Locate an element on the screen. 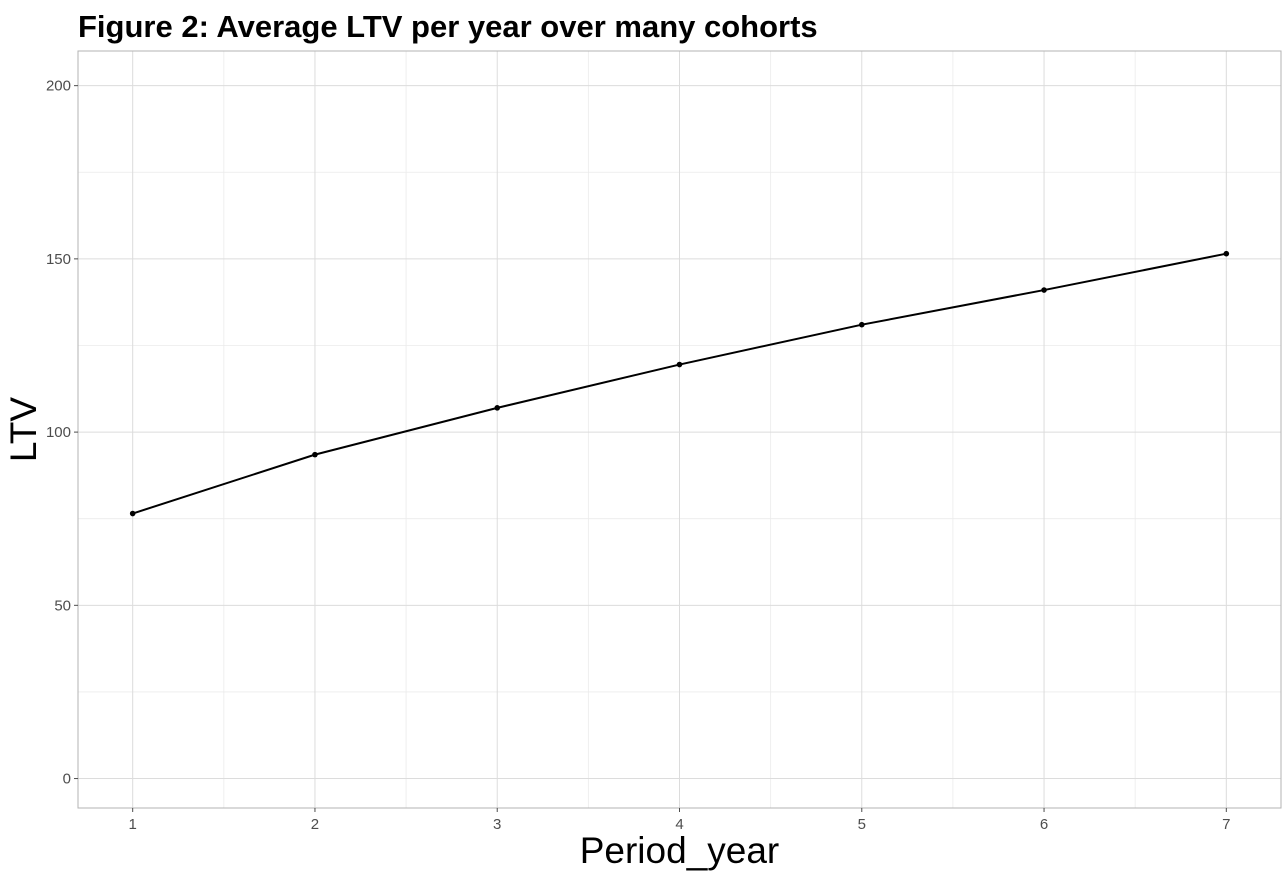 The height and width of the screenshot is (872, 1287). x-tick-label: 4 is located at coordinates (679, 824).